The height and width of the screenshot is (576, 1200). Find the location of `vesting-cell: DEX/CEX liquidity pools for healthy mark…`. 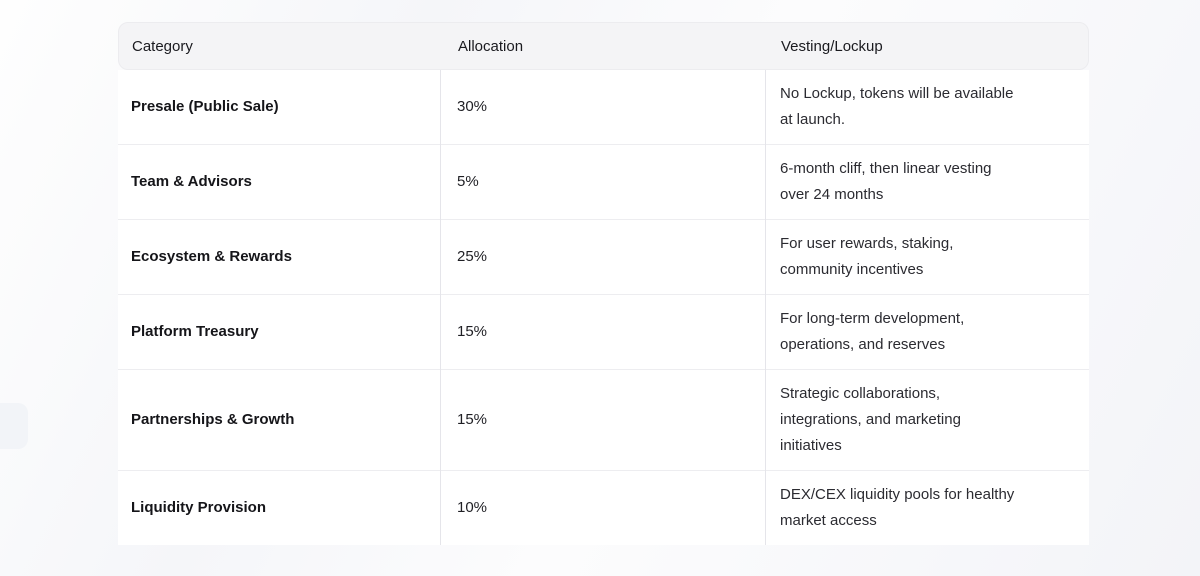

vesting-cell: DEX/CEX liquidity pools for healthy mark… is located at coordinates (897, 507).